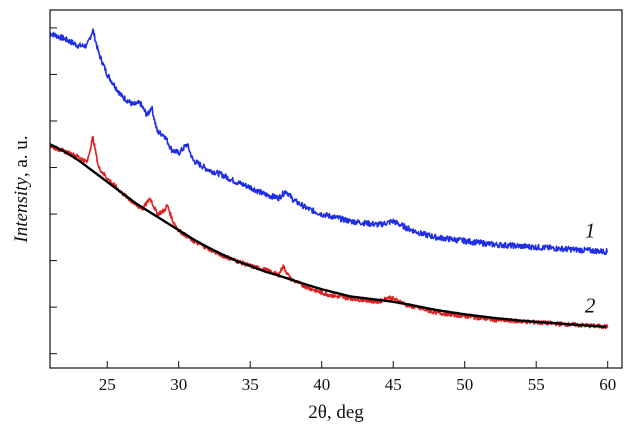 This screenshot has width=627, height=436. I want to click on x-tick-label: 45, so click(393, 384).